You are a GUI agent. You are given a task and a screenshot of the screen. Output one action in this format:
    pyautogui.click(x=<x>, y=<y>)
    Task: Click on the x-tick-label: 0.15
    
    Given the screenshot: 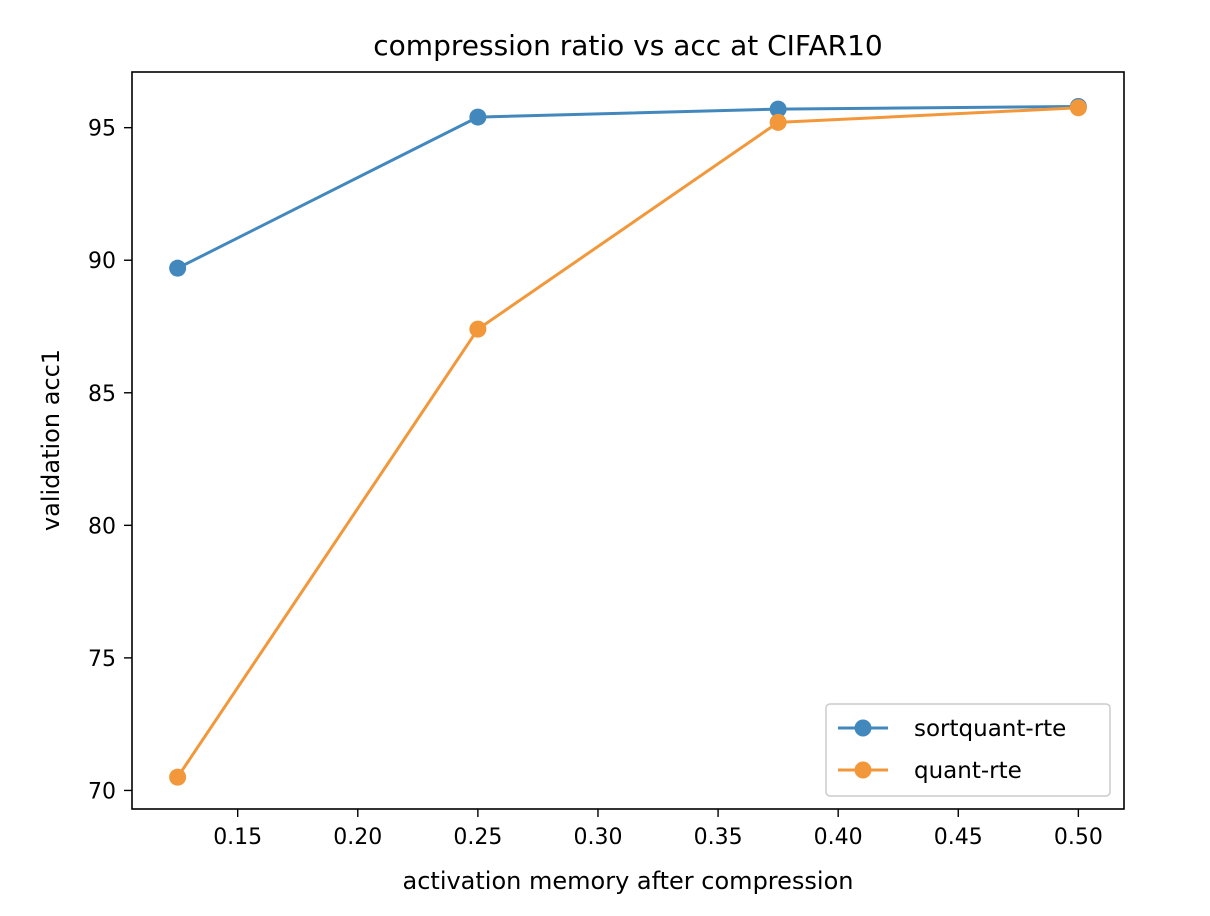 What is the action you would take?
    pyautogui.click(x=237, y=837)
    